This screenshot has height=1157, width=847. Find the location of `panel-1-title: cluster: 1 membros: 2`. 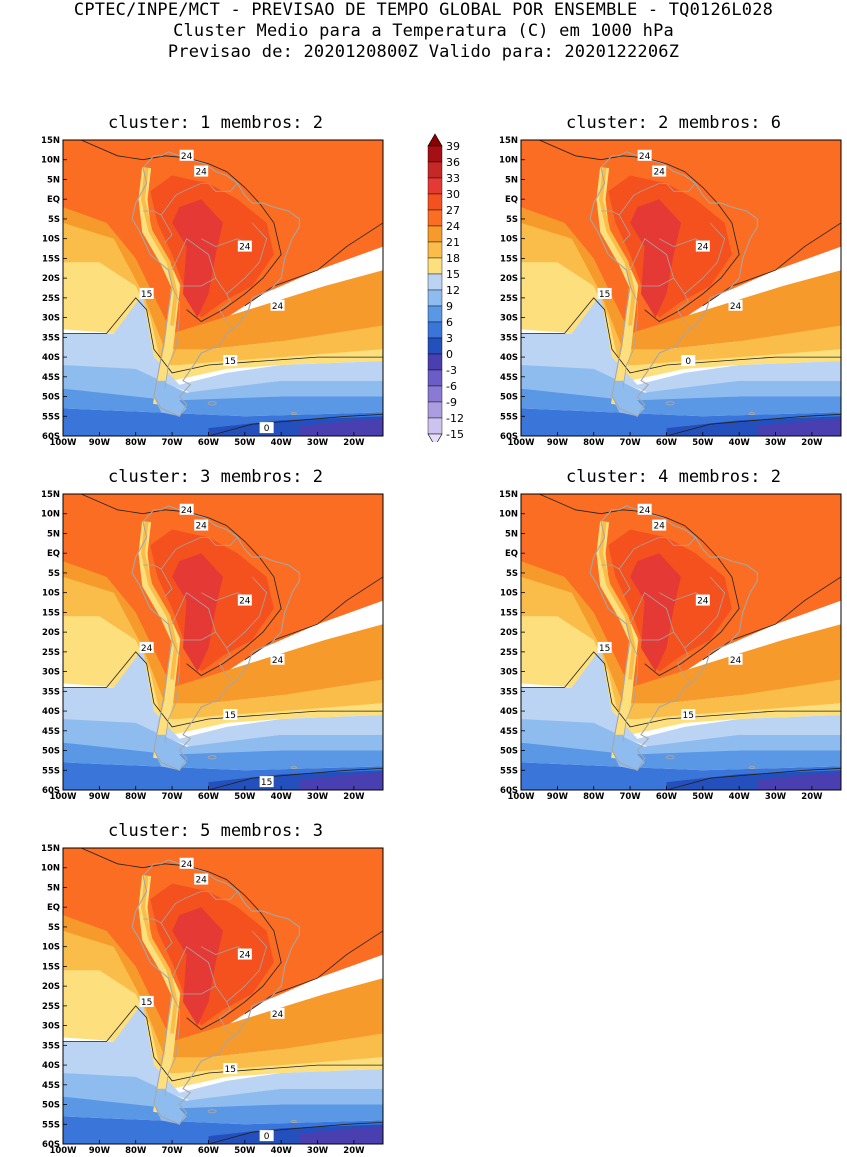

panel-1-title: cluster: 1 membros: 2 is located at coordinates (215, 123).